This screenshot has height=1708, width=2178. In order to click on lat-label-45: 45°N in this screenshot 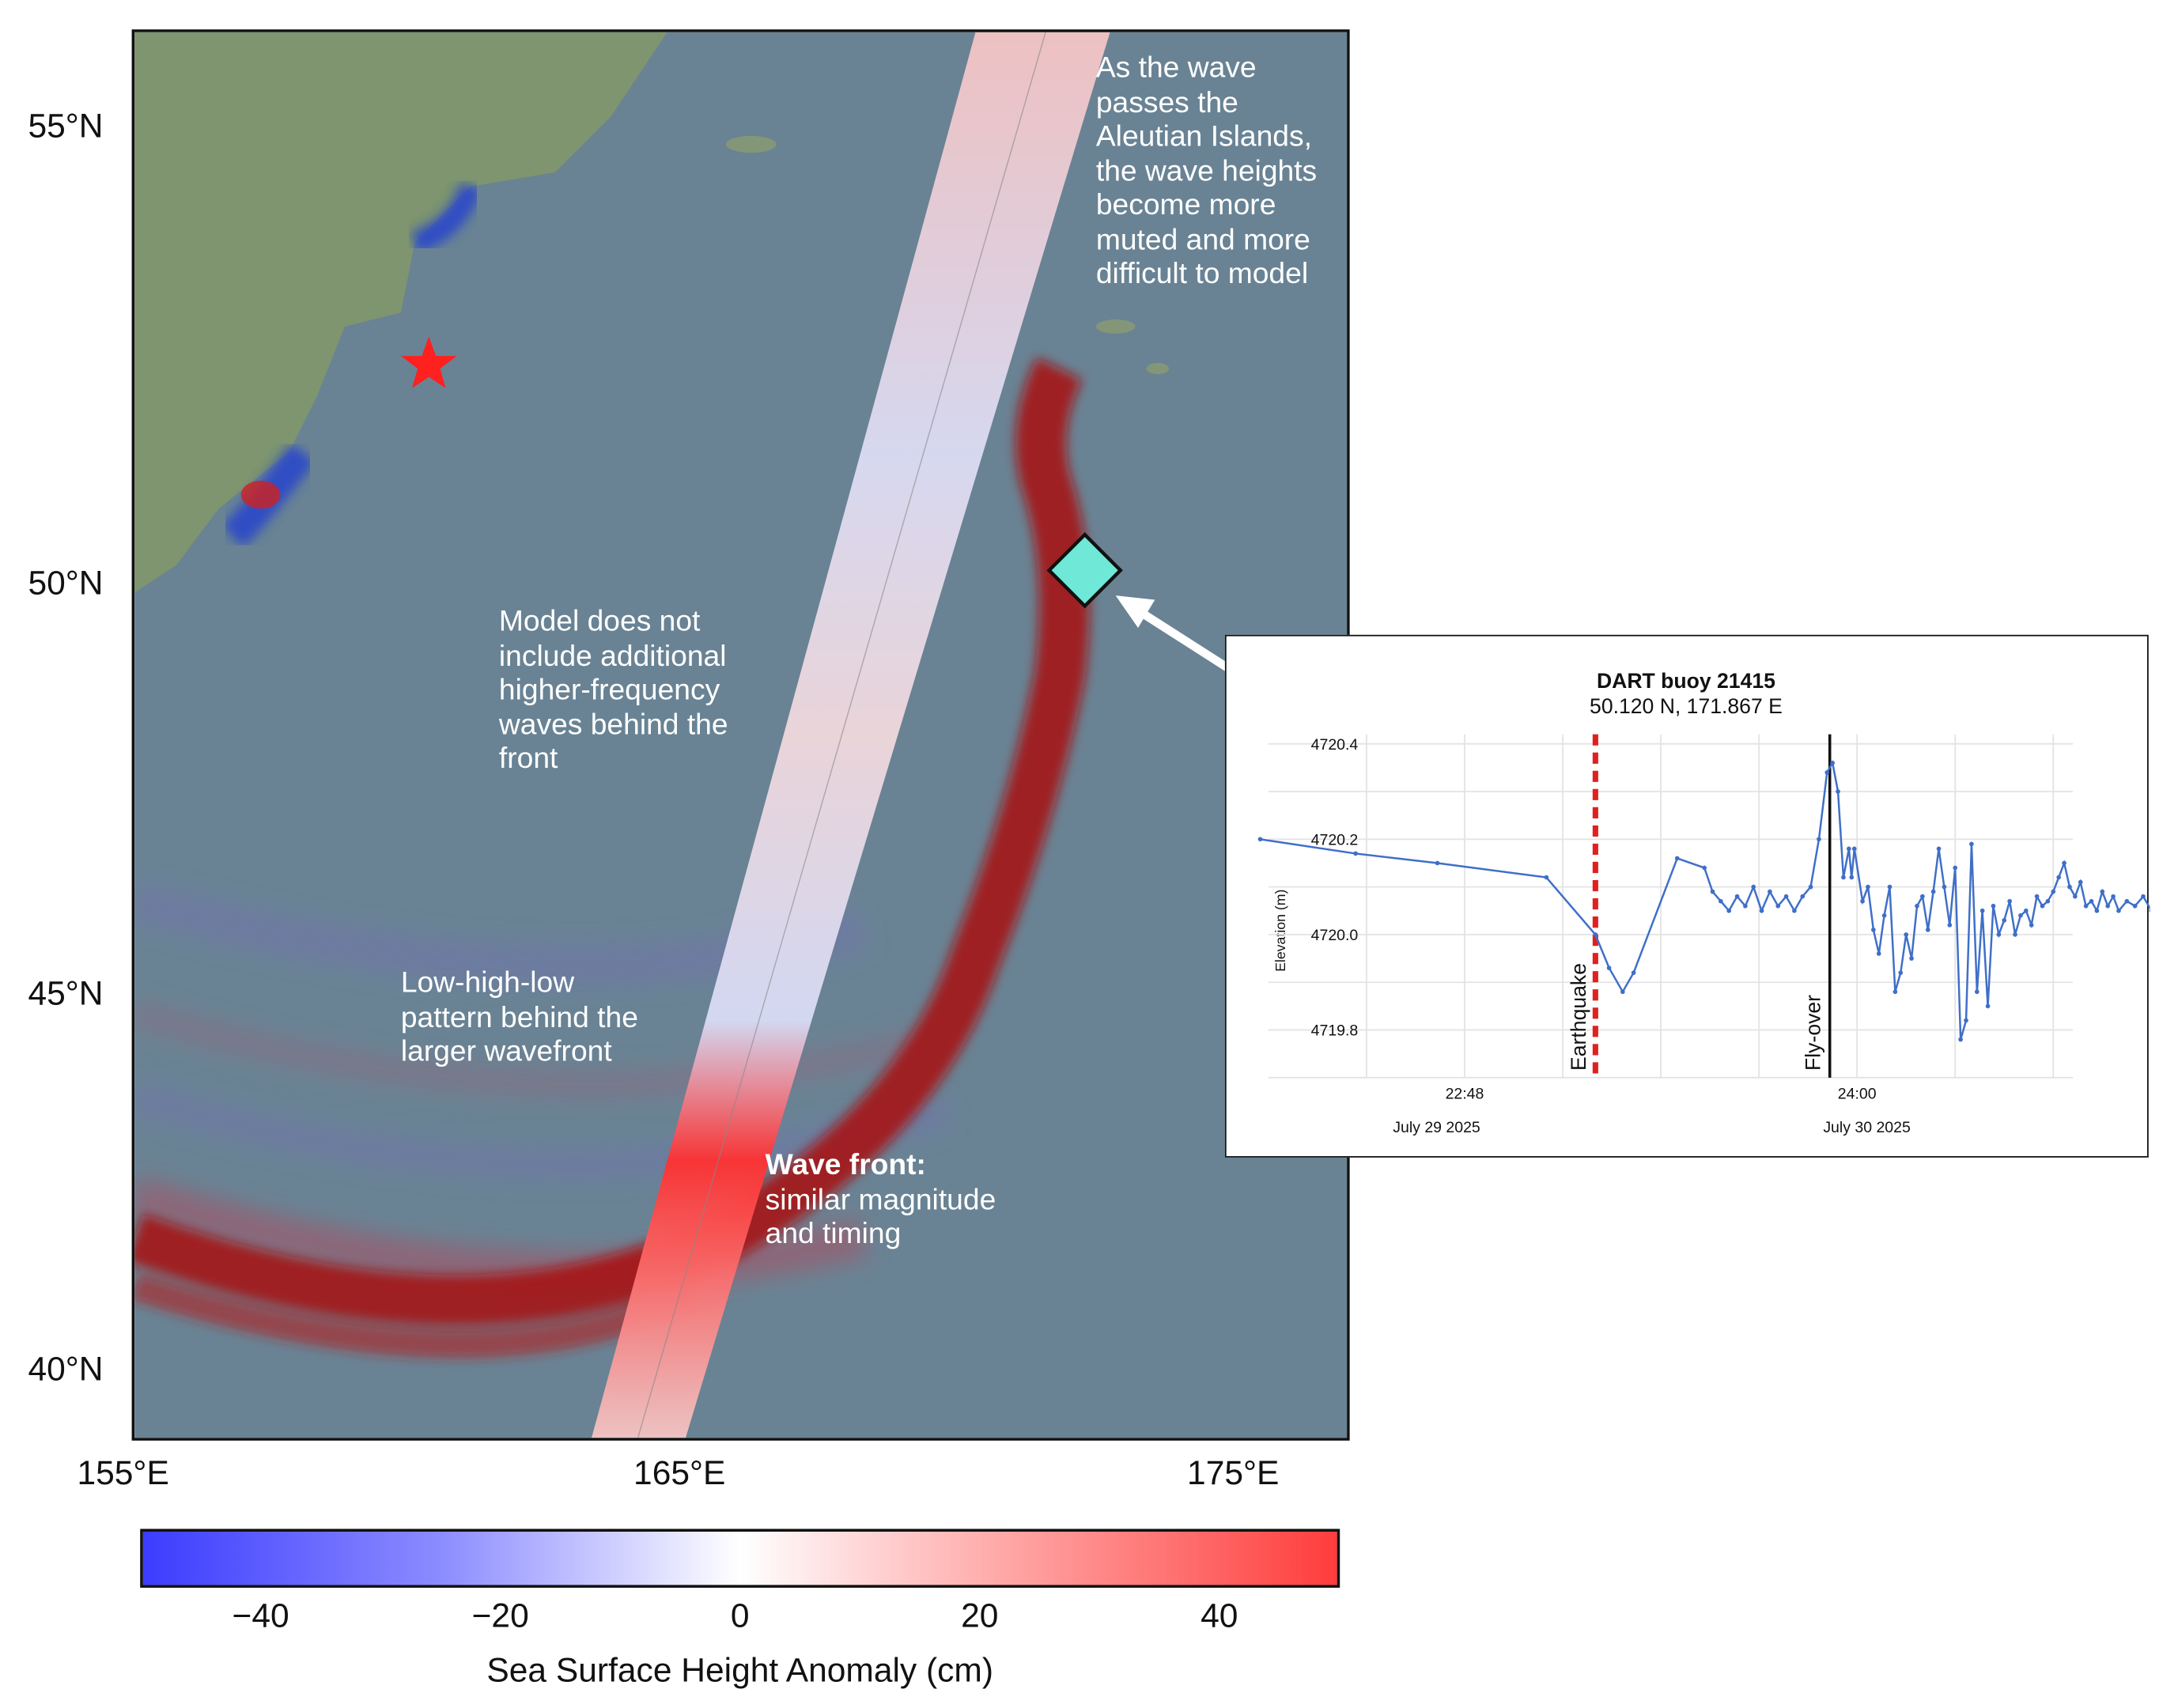, I will do `click(66, 994)`.